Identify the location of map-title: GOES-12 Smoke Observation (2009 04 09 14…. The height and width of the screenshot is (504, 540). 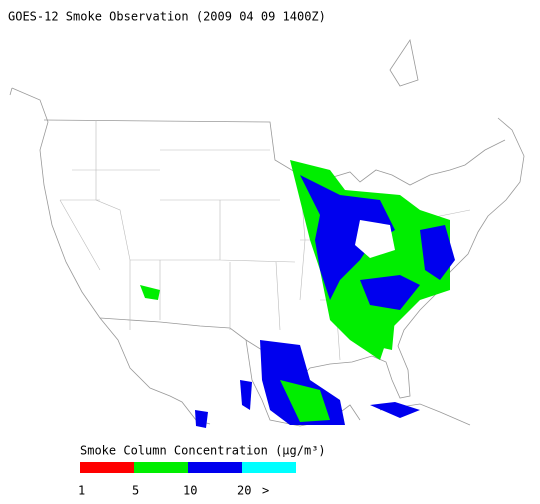
(167, 17).